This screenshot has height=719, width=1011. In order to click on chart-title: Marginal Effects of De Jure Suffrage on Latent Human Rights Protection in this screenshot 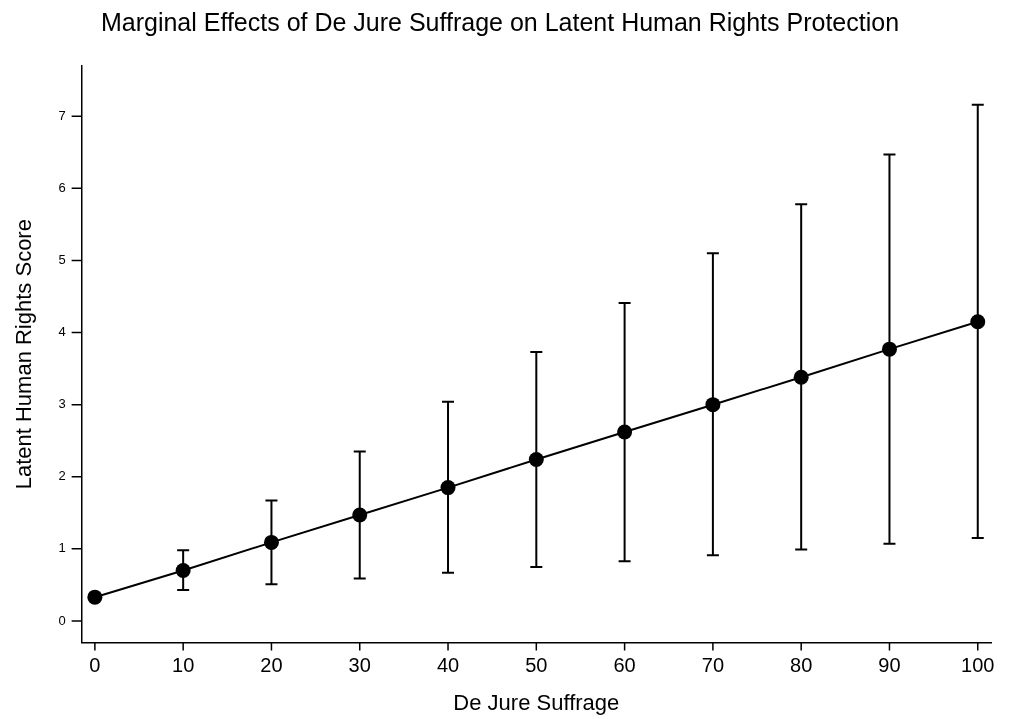, I will do `click(500, 23)`.